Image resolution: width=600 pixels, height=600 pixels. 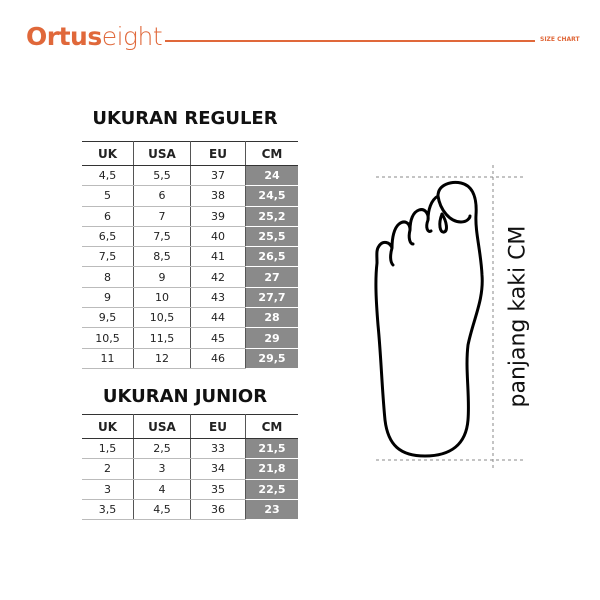 I want to click on table-cell: 40, so click(x=218, y=237).